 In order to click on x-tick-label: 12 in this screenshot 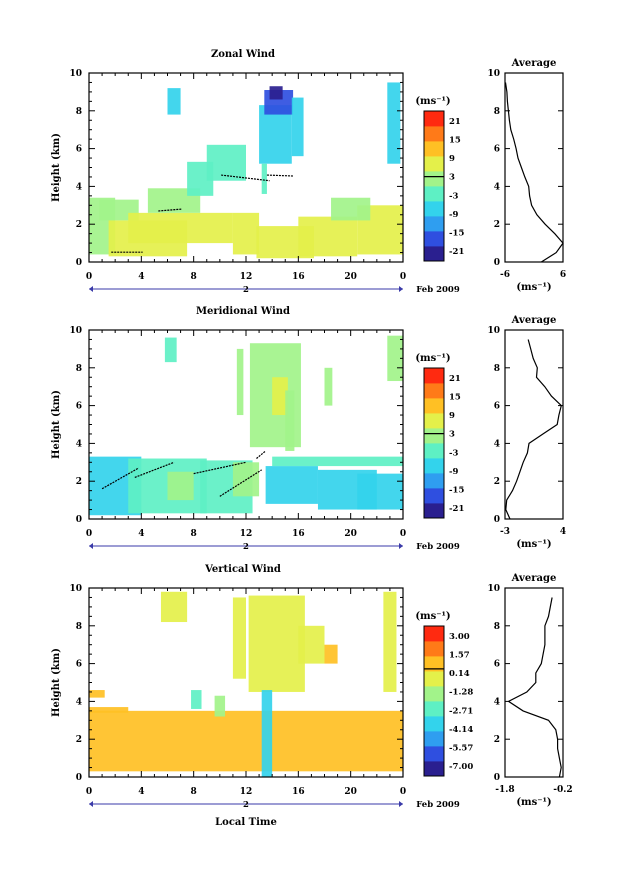, I will do `click(246, 534)`.